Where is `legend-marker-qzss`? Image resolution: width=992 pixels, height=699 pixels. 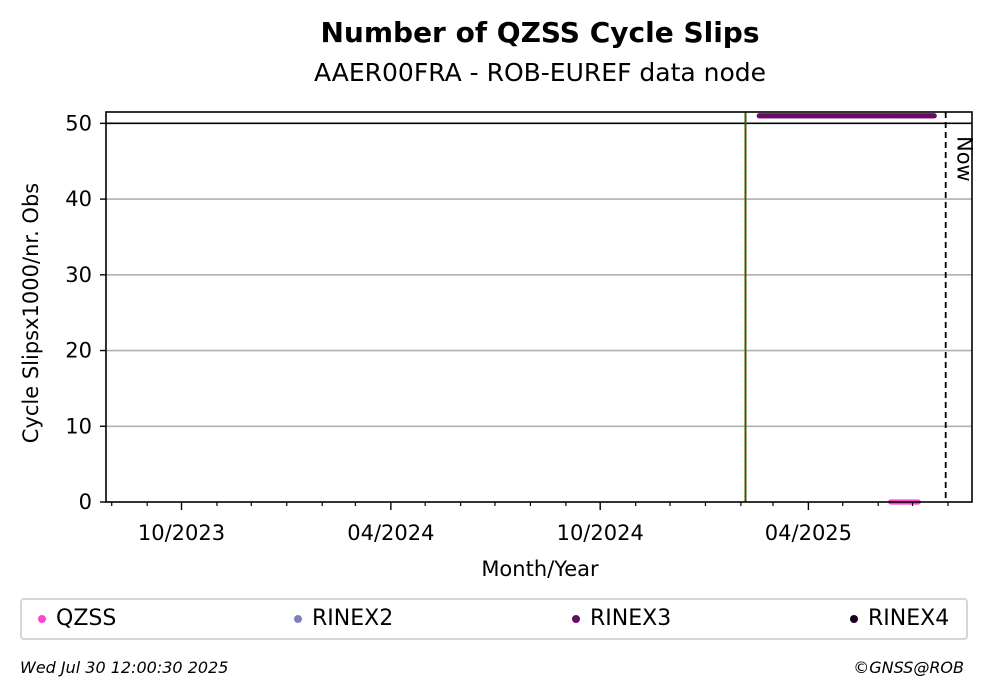
legend-marker-qzss is located at coordinates (42, 618).